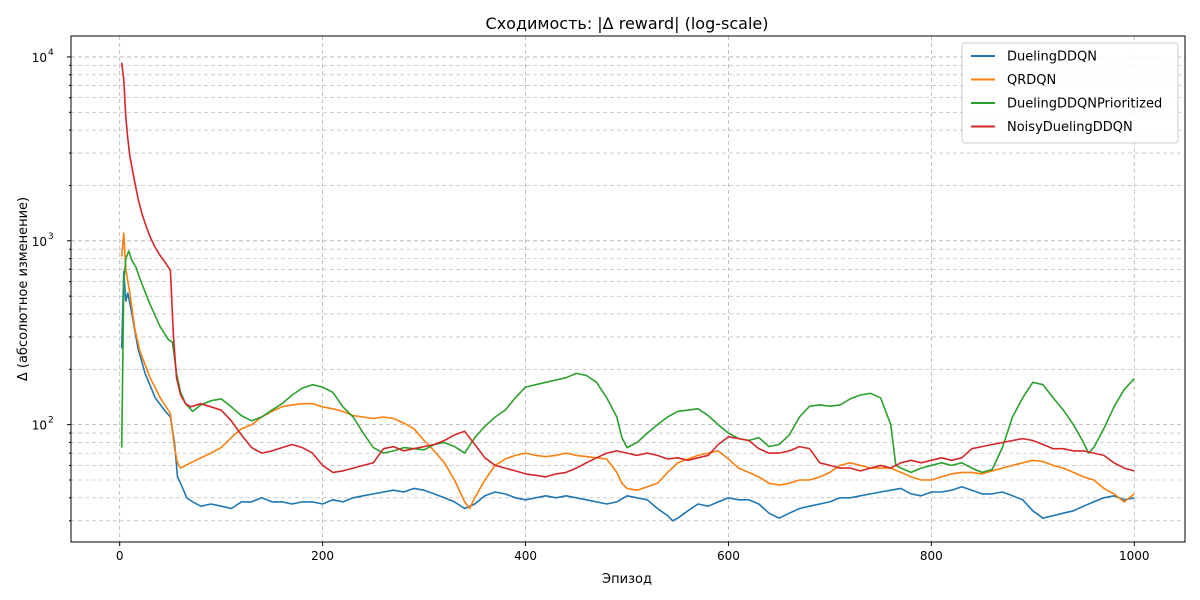 Image resolution: width=1200 pixels, height=600 pixels. What do you see at coordinates (1134, 556) in the screenshot?
I see `x-tick-label: 1000` at bounding box center [1134, 556].